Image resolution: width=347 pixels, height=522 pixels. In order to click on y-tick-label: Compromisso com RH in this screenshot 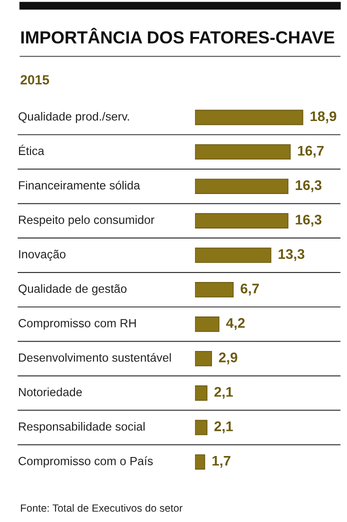, I will do `click(77, 324)`.